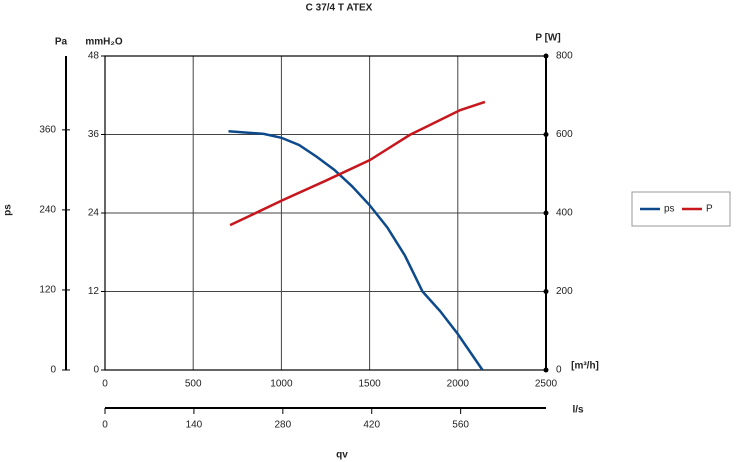 Image resolution: width=738 pixels, height=462 pixels. Describe the element at coordinates (105, 384) in the screenshot. I see `x-tick-label: 0` at that location.